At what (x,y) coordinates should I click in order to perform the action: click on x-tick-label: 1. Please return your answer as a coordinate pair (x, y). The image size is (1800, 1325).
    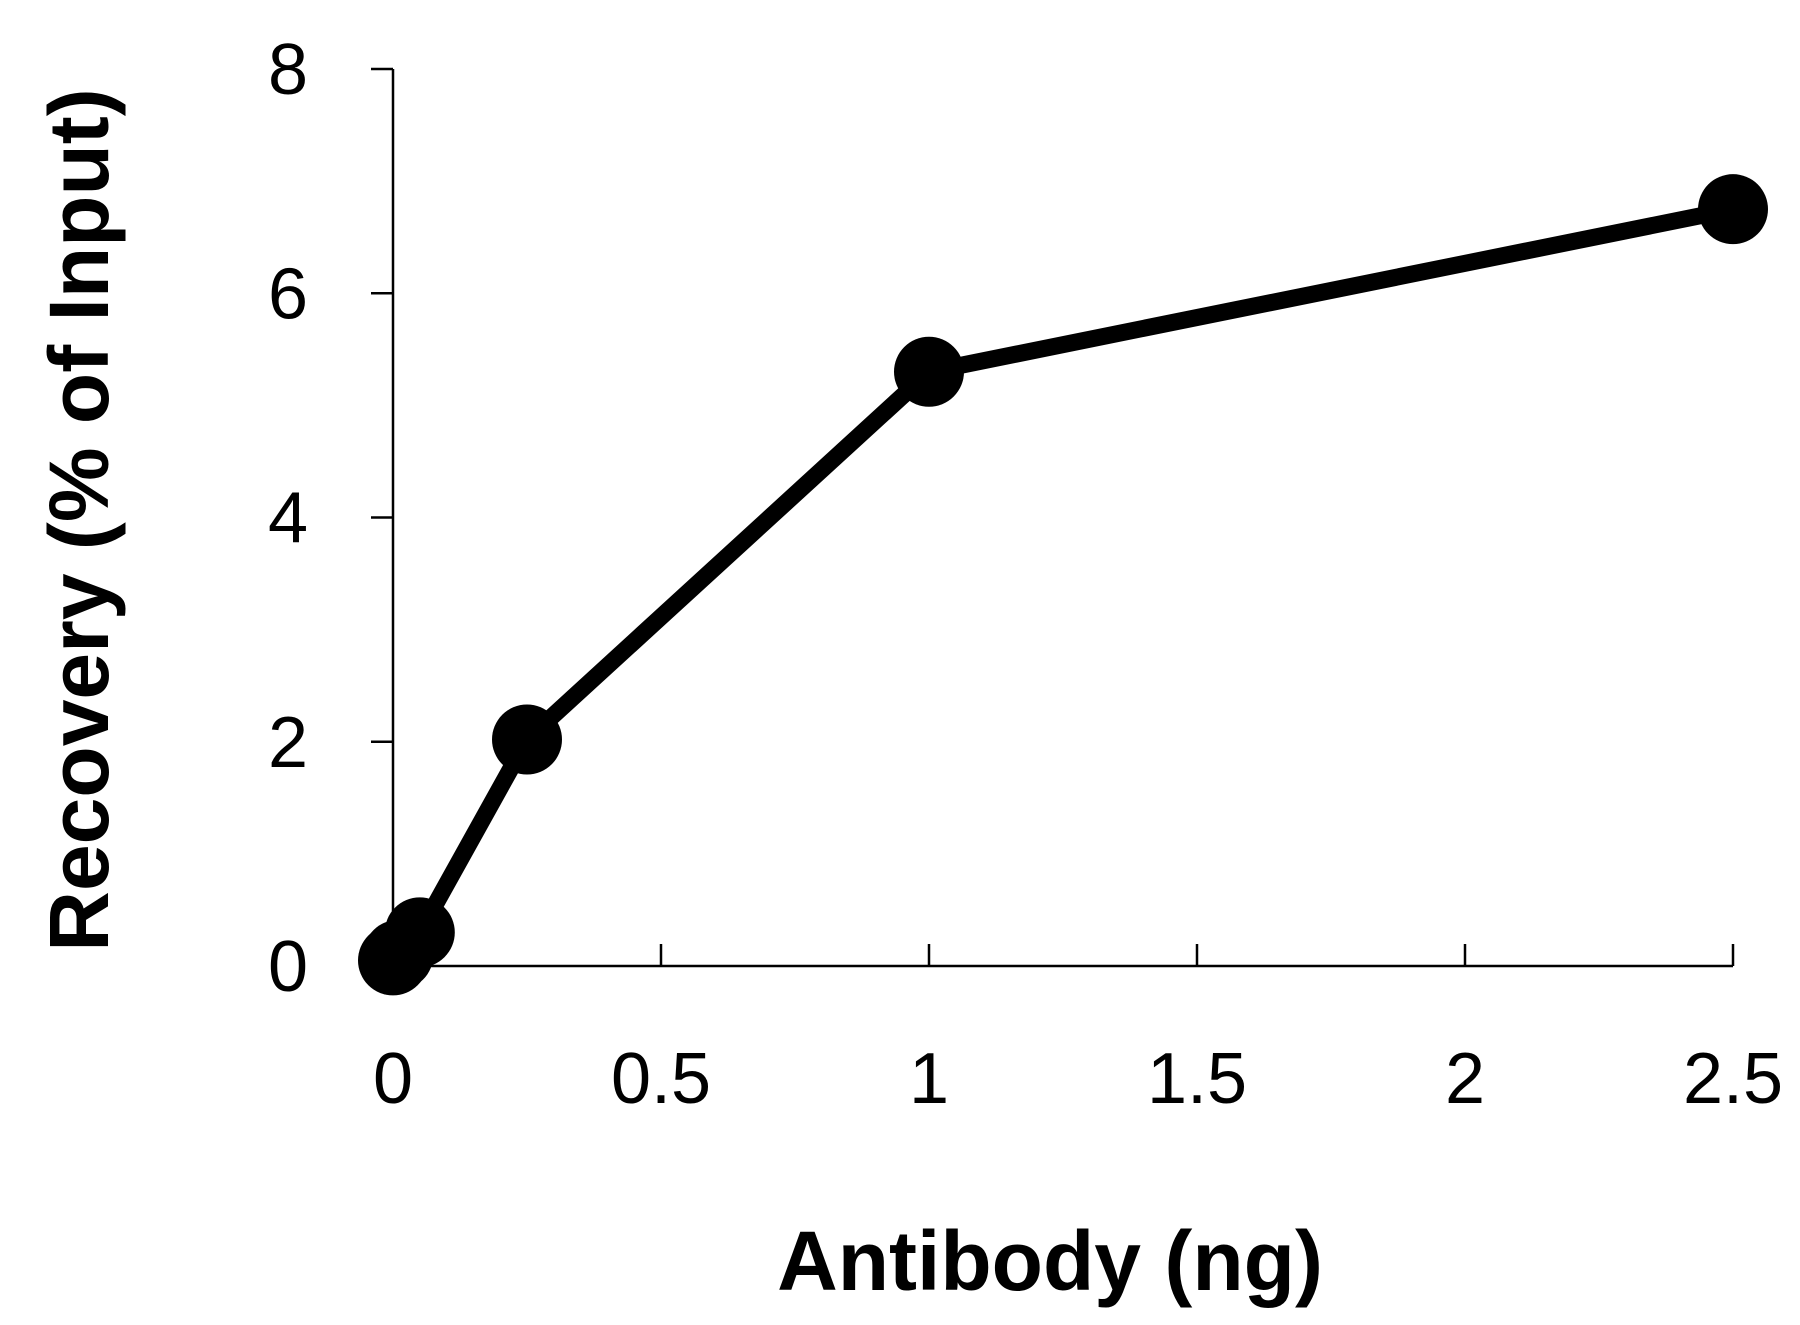
    Looking at the image, I should click on (929, 1079).